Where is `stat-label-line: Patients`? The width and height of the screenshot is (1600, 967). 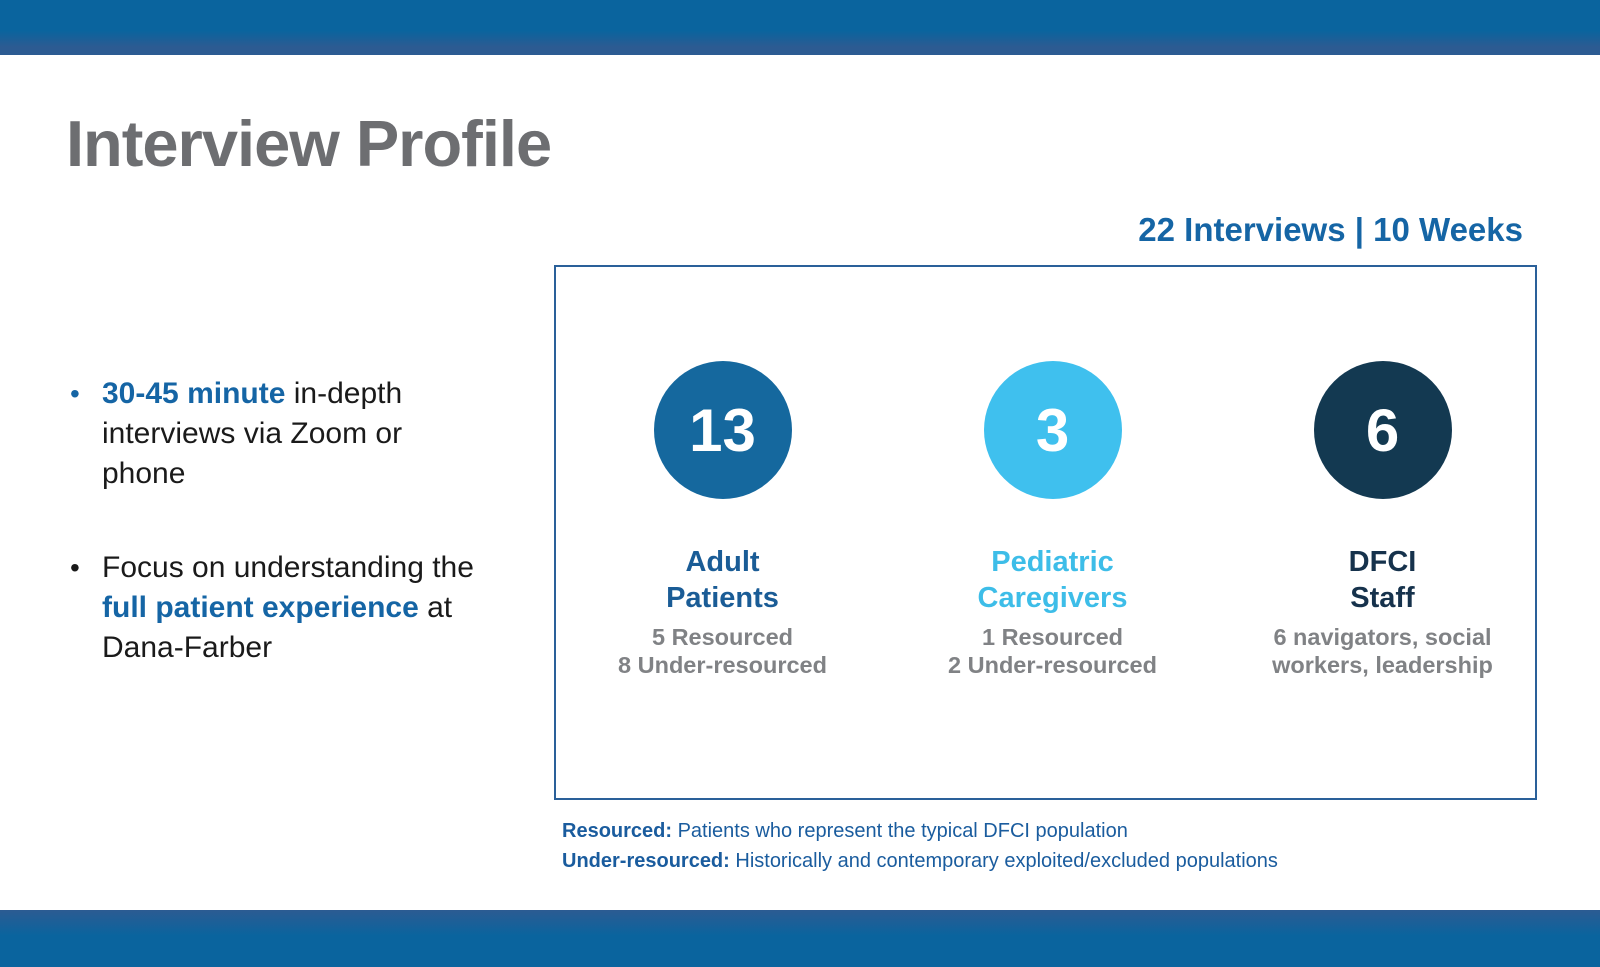 stat-label-line: Patients is located at coordinates (722, 598).